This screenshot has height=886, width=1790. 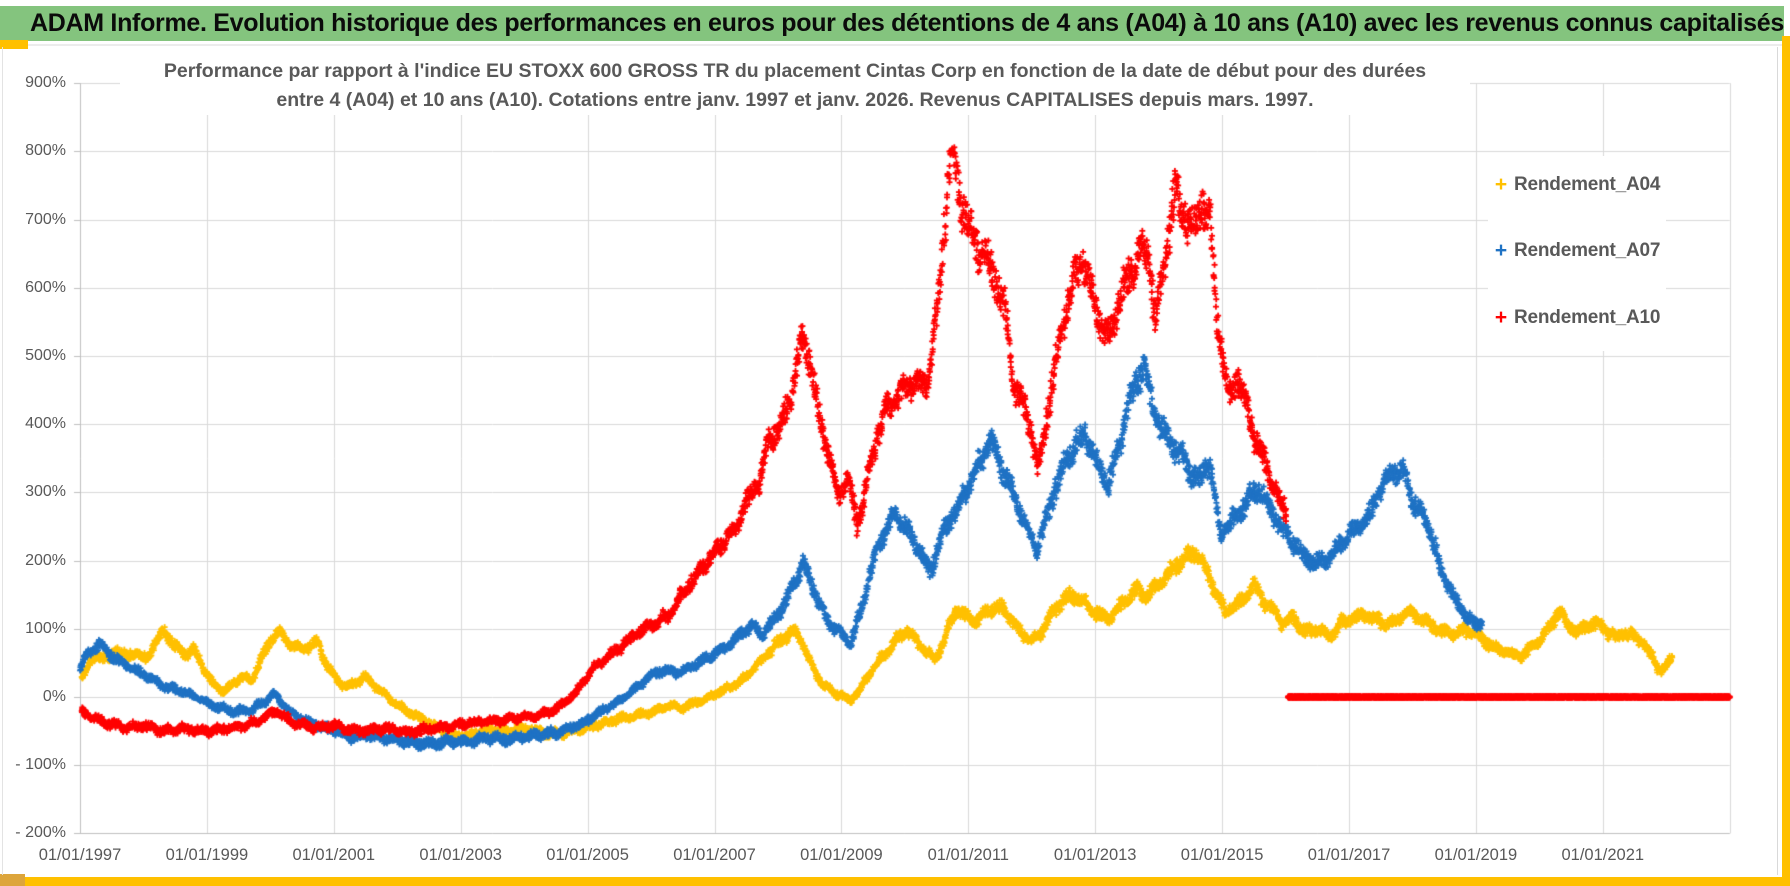 What do you see at coordinates (714, 855) in the screenshot?
I see `x-axis-tick-label: 01/01/2007` at bounding box center [714, 855].